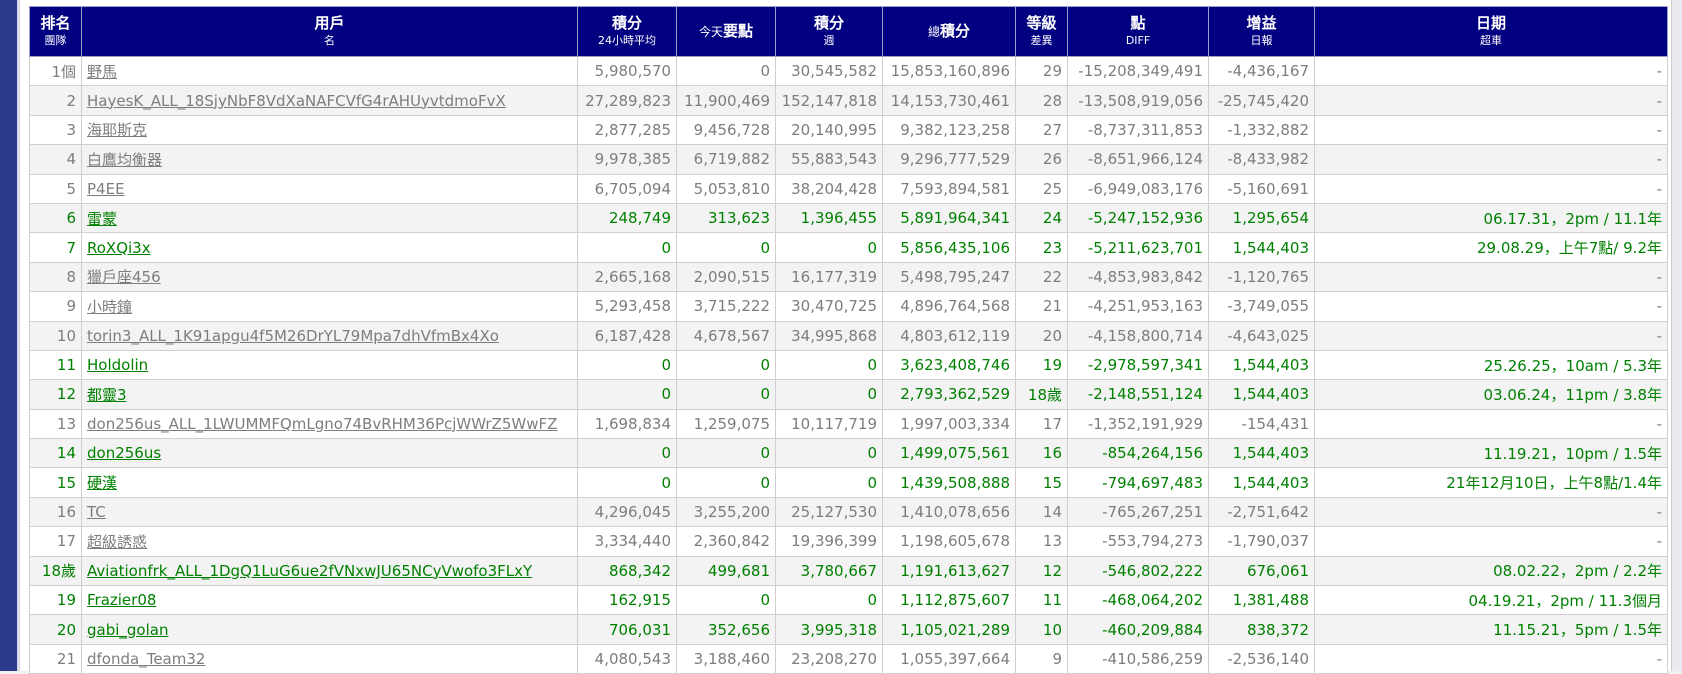  What do you see at coordinates (55, 512) in the screenshot?
I see `cell-rank: 16` at bounding box center [55, 512].